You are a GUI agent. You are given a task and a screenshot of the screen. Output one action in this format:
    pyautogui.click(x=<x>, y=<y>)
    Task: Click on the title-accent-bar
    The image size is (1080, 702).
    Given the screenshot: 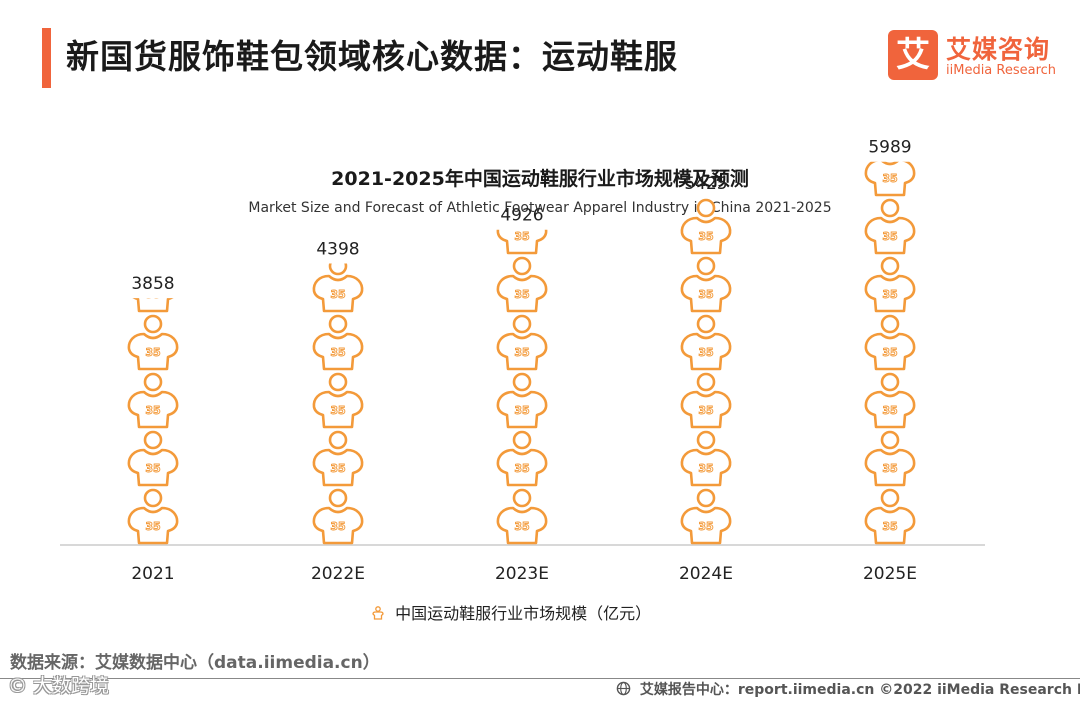 What is the action you would take?
    pyautogui.click(x=46, y=58)
    